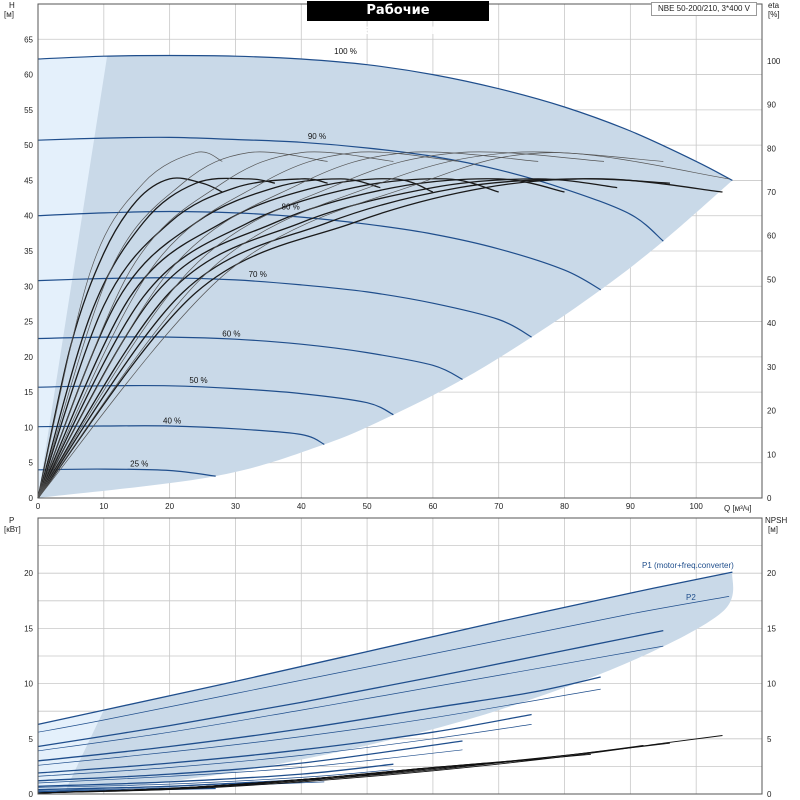 The image size is (800, 800). Describe the element at coordinates (771, 236) in the screenshot. I see `upper-eta-tick-label: 60` at that location.